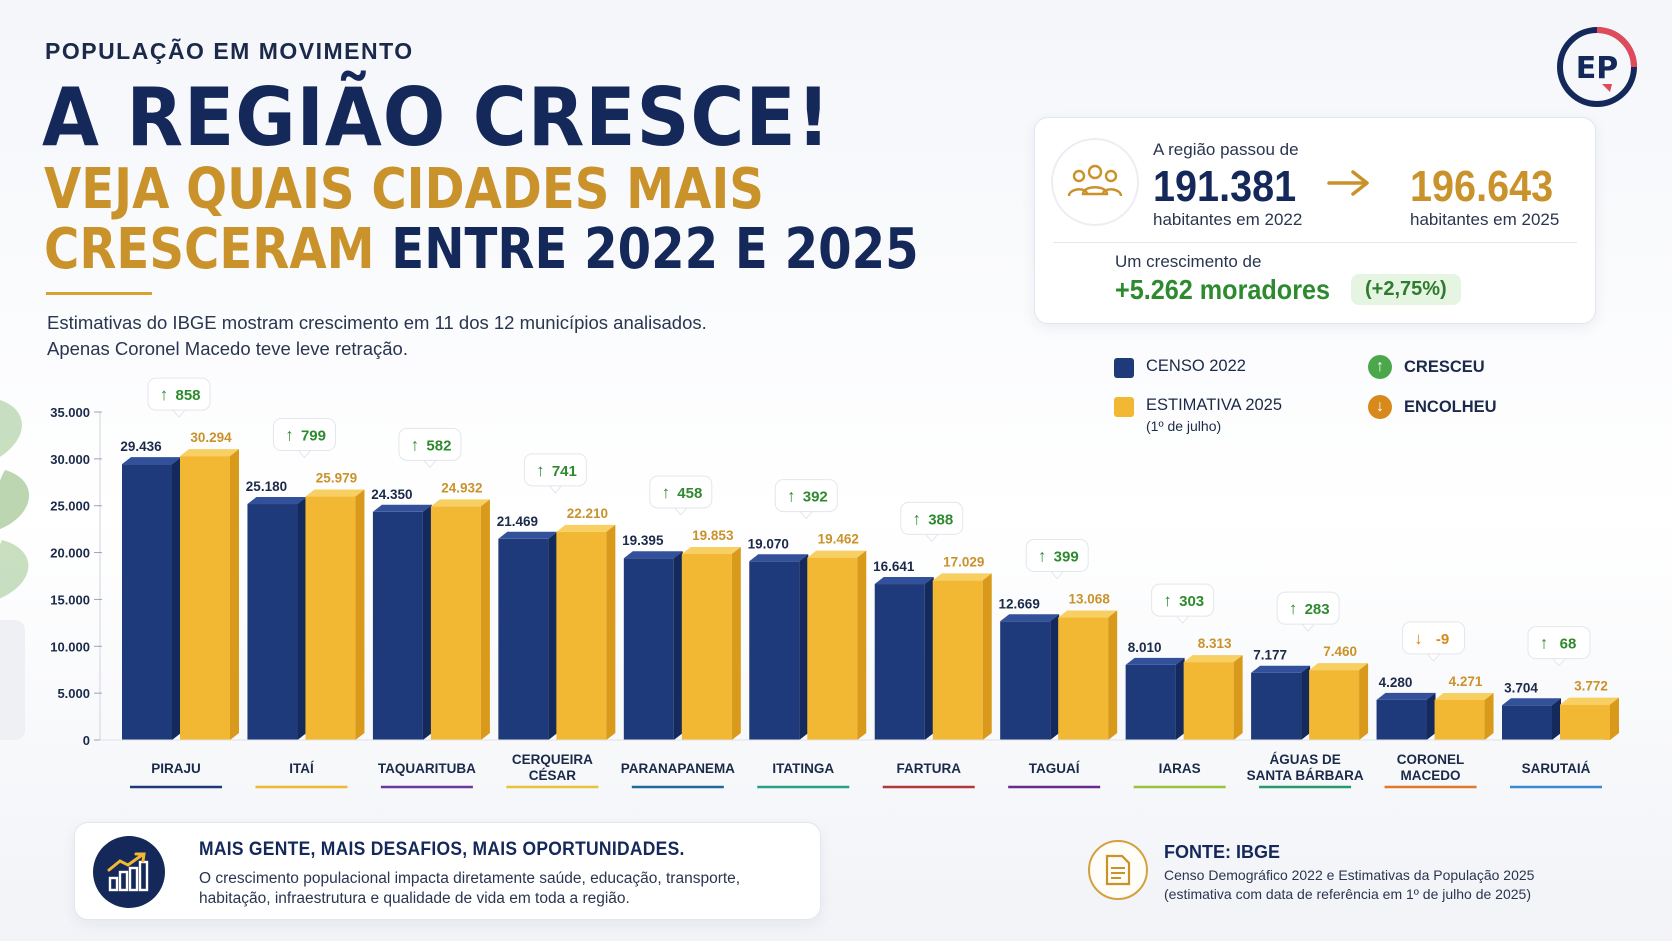 This screenshot has height=941, width=1672. I want to click on category-label: CORONEL, so click(1431, 759).